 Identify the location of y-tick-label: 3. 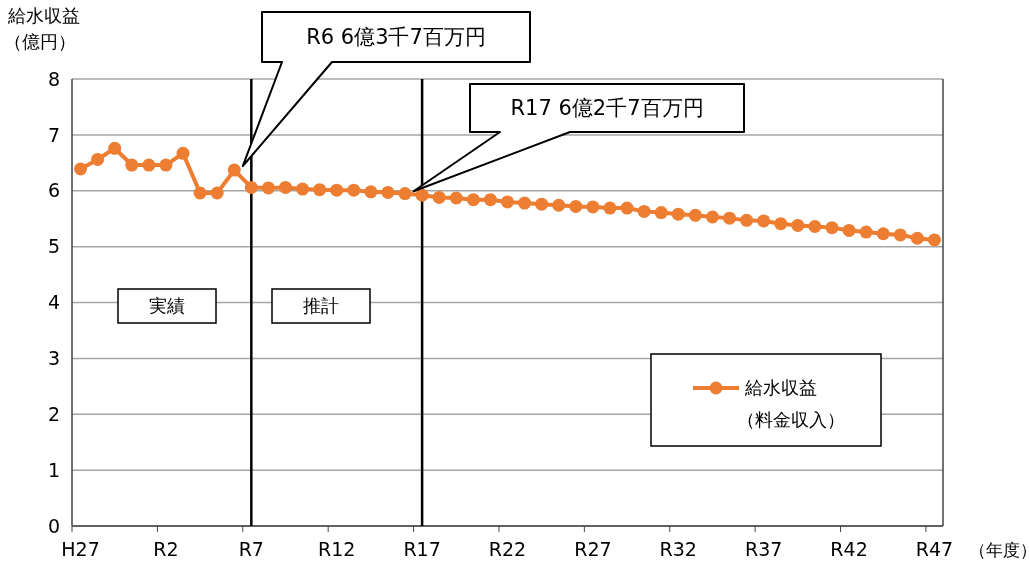
(53, 358).